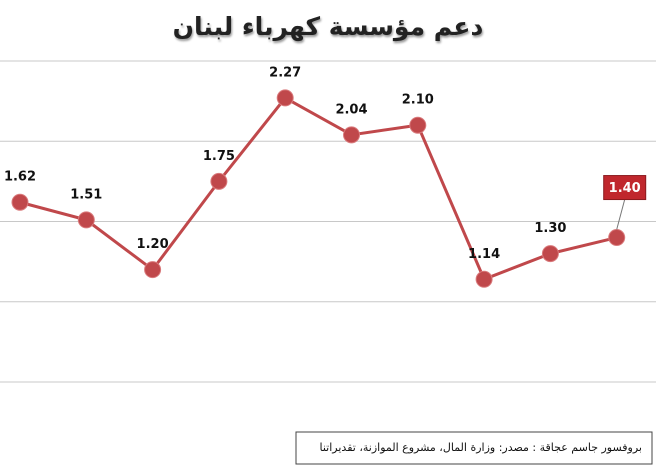  Describe the element at coordinates (621, 214) in the screenshot. I see `label-leader` at that location.